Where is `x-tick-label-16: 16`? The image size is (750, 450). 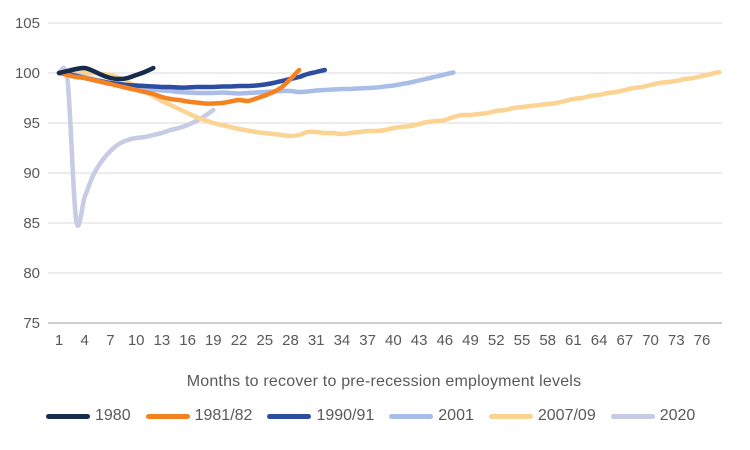 x-tick-label-16: 16 is located at coordinates (187, 340).